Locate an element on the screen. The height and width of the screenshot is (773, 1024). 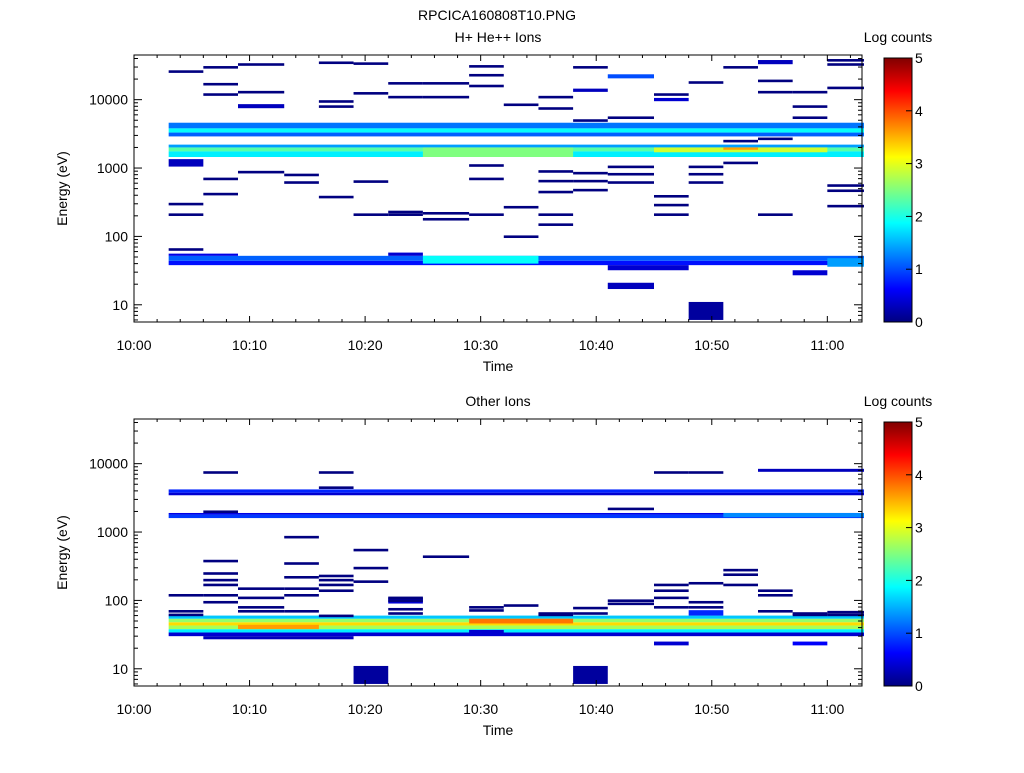
colorbar-tick-label: 1 is located at coordinates (919, 269).